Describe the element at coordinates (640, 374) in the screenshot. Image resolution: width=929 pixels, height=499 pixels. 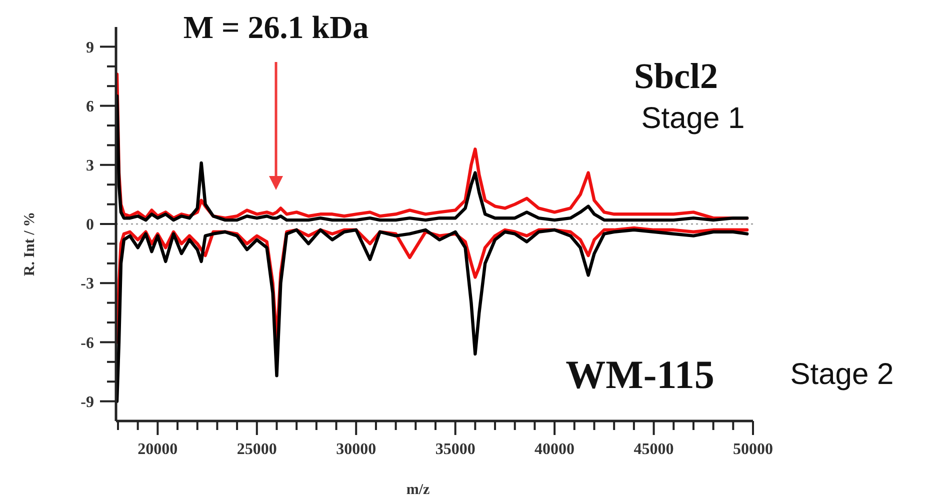
I see `annotation: WM-115` at that location.